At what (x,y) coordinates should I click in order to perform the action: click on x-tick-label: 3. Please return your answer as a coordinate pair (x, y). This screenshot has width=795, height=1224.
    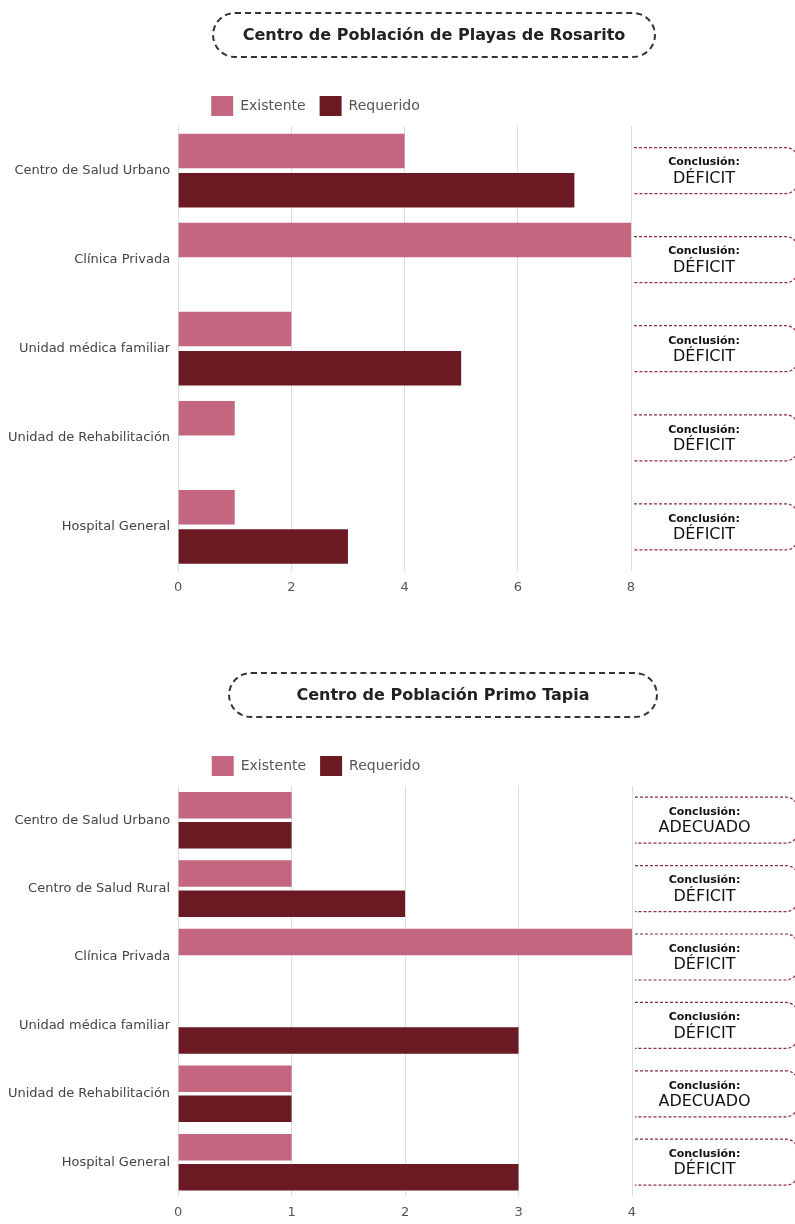
    Looking at the image, I should click on (518, 1211).